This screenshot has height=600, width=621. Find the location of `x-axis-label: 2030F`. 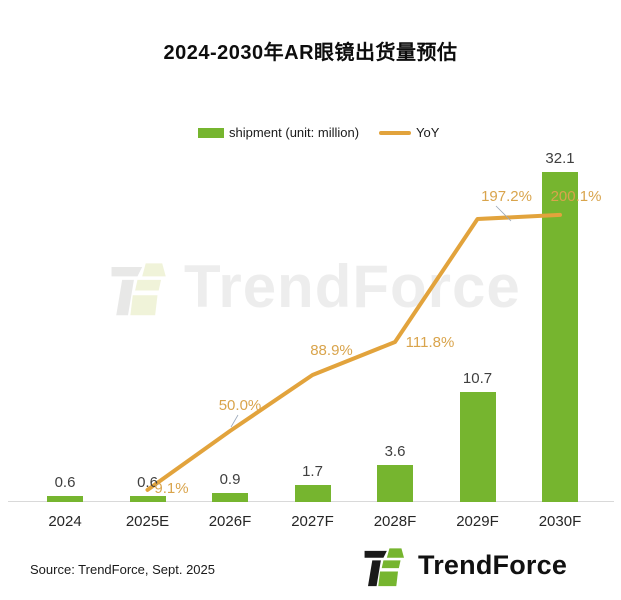

x-axis-label: 2030F is located at coordinates (560, 521).